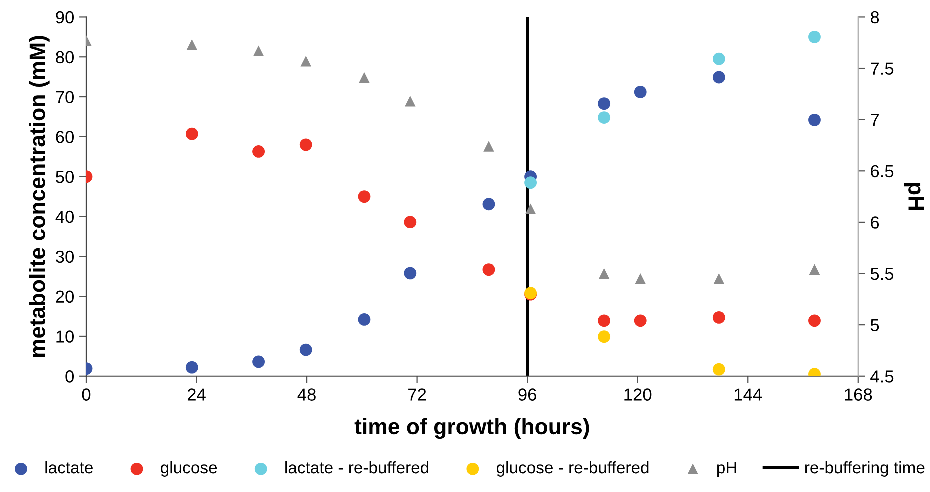 This screenshot has width=930, height=492. I want to click on y-tick-label: 80, so click(65, 57).